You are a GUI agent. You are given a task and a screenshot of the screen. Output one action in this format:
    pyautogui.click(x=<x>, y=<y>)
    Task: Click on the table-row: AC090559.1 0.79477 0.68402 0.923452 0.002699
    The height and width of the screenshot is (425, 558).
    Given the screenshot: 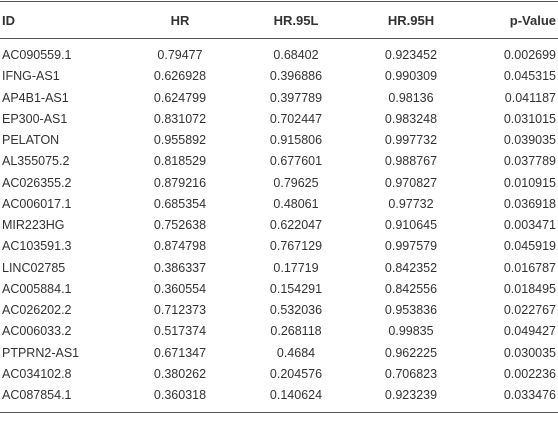 What is the action you would take?
    pyautogui.click(x=279, y=53)
    